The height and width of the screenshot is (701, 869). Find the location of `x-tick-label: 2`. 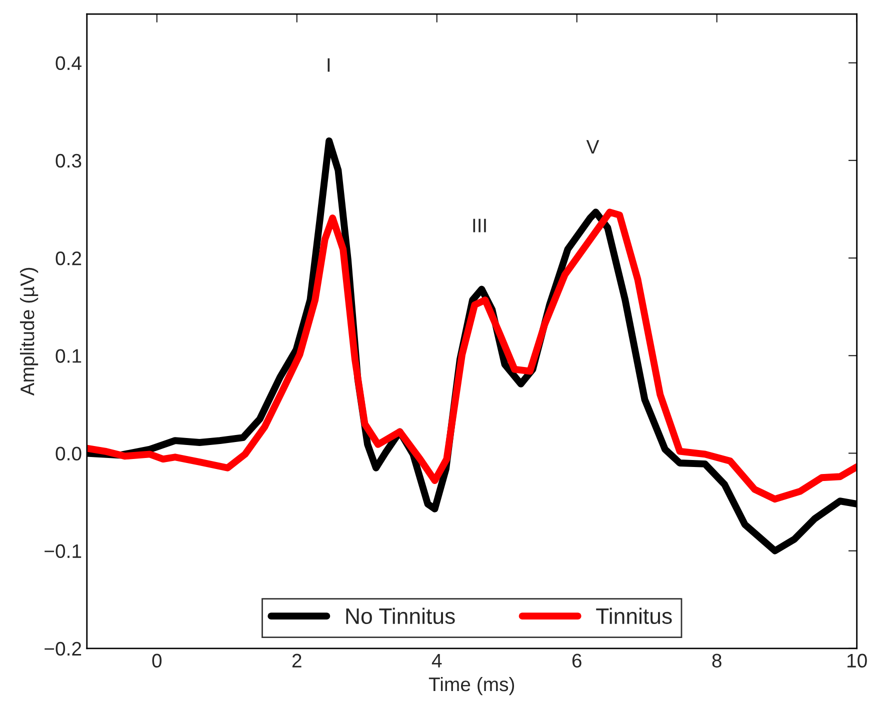

x-tick-label: 2 is located at coordinates (297, 661).